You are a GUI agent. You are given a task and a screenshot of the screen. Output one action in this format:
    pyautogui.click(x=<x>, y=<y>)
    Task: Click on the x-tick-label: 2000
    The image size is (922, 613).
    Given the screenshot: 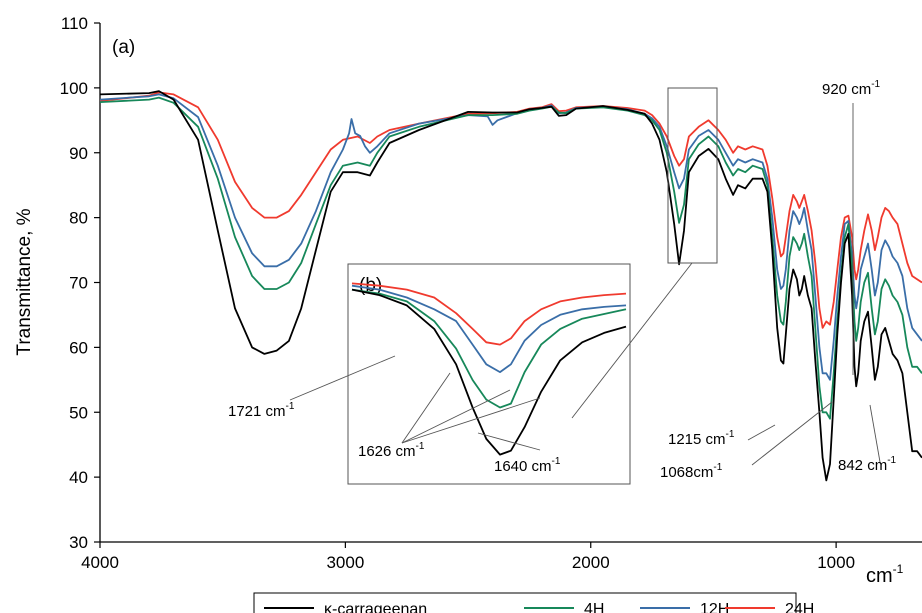 What is the action you would take?
    pyautogui.click(x=591, y=562)
    